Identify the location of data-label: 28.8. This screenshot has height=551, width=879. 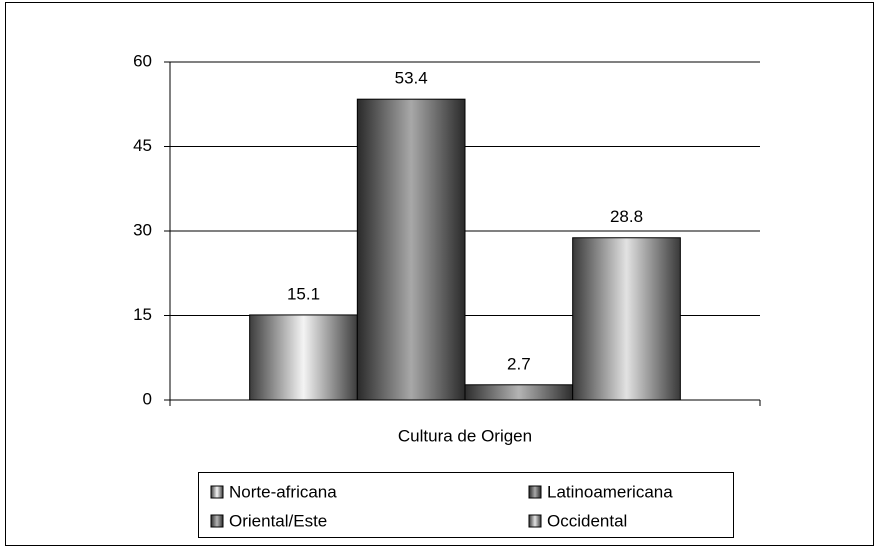
(626, 216).